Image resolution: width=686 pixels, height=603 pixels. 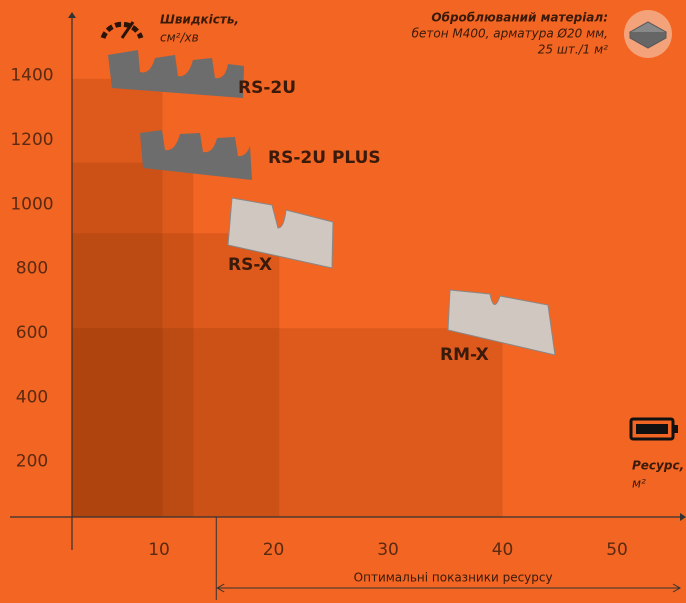 I want to click on speed-icon, so click(x=122, y=30).